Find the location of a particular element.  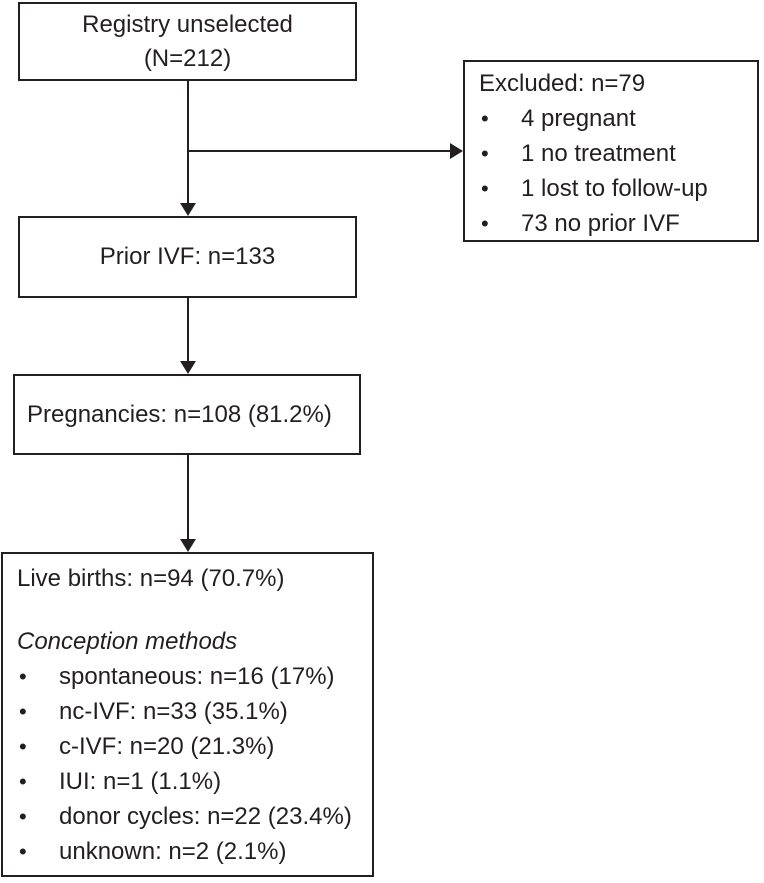

pregnancies-box: Pregnancies: n=108 (81.2%) is located at coordinates (187, 414).